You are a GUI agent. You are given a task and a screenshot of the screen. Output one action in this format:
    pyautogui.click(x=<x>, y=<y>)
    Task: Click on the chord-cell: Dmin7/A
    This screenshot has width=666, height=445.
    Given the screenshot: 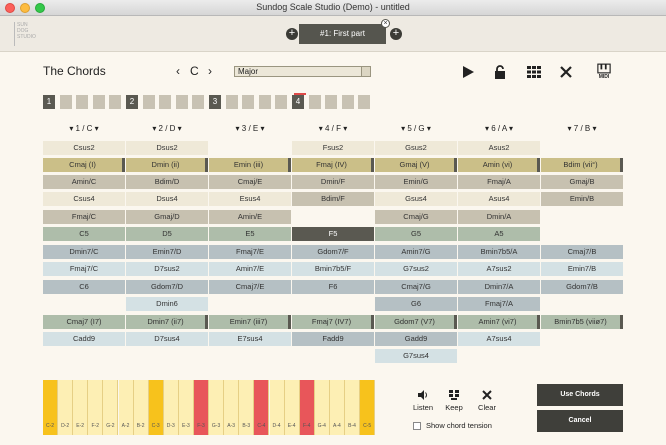 What is the action you would take?
    pyautogui.click(x=499, y=287)
    